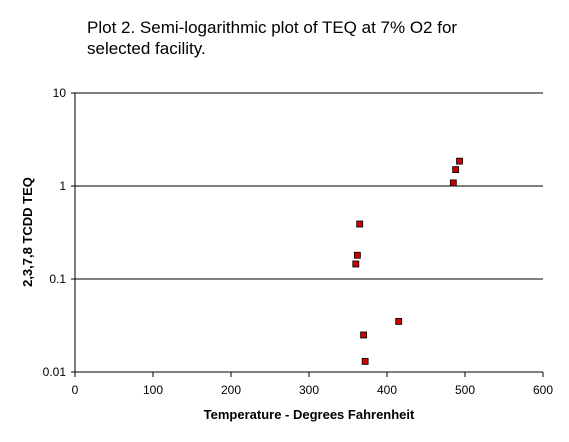 The image size is (569, 442). Describe the element at coordinates (309, 414) in the screenshot. I see `x-axis-title: Temperature - Degrees Fahrenheit` at that location.